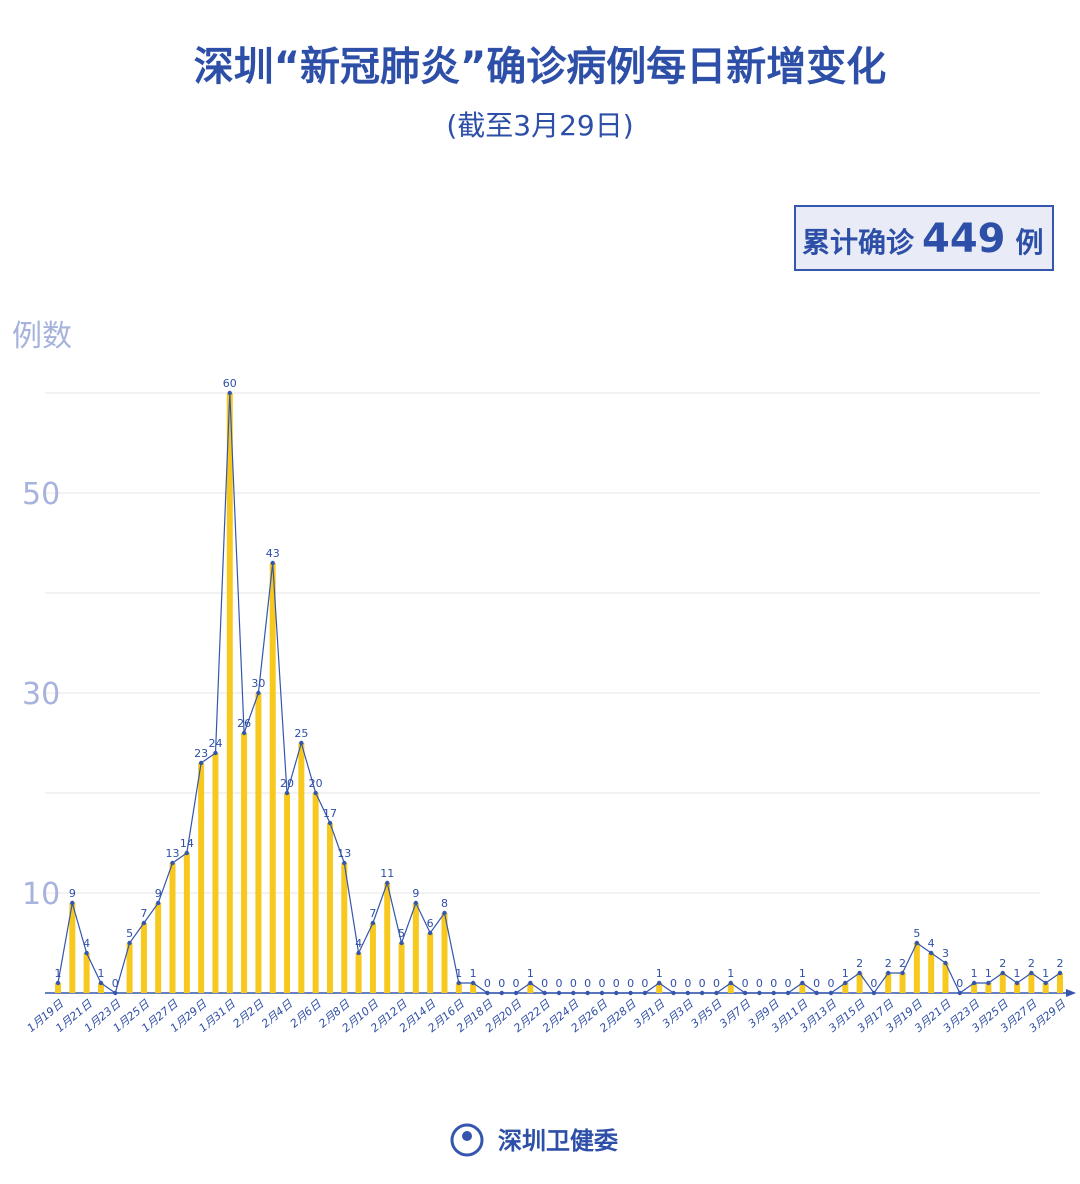  Describe the element at coordinates (539, 125) in the screenshot. I see `chart-subtitle: (截至3月29日)` at that location.